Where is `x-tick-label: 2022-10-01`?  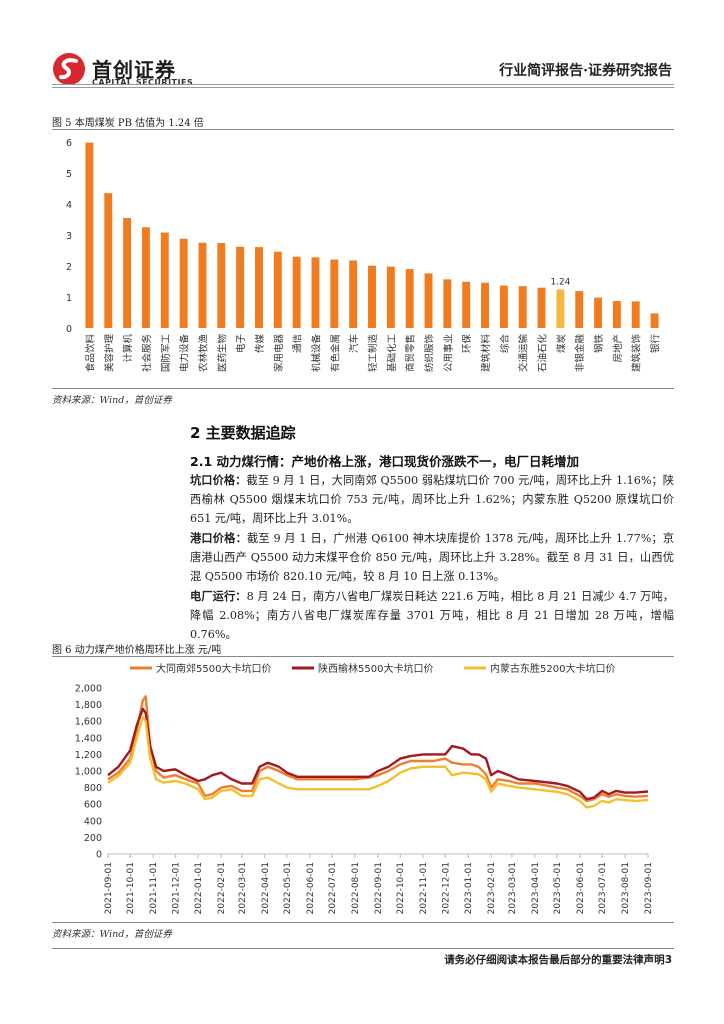 x-tick-label: 2022-10-01 is located at coordinates (401, 888).